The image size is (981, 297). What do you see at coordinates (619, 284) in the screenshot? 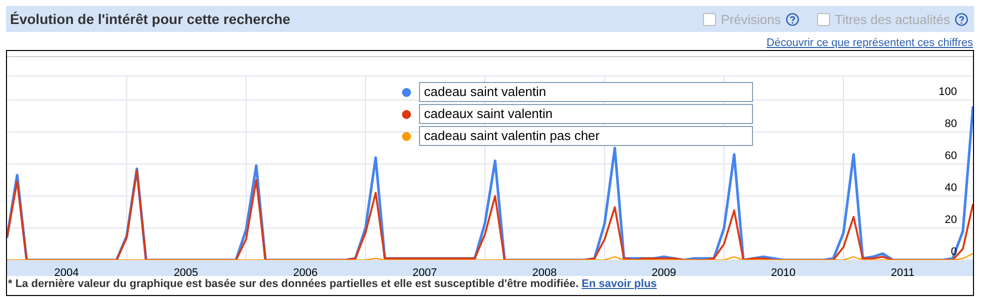
I see `text: En savoir plus` at bounding box center [619, 284].